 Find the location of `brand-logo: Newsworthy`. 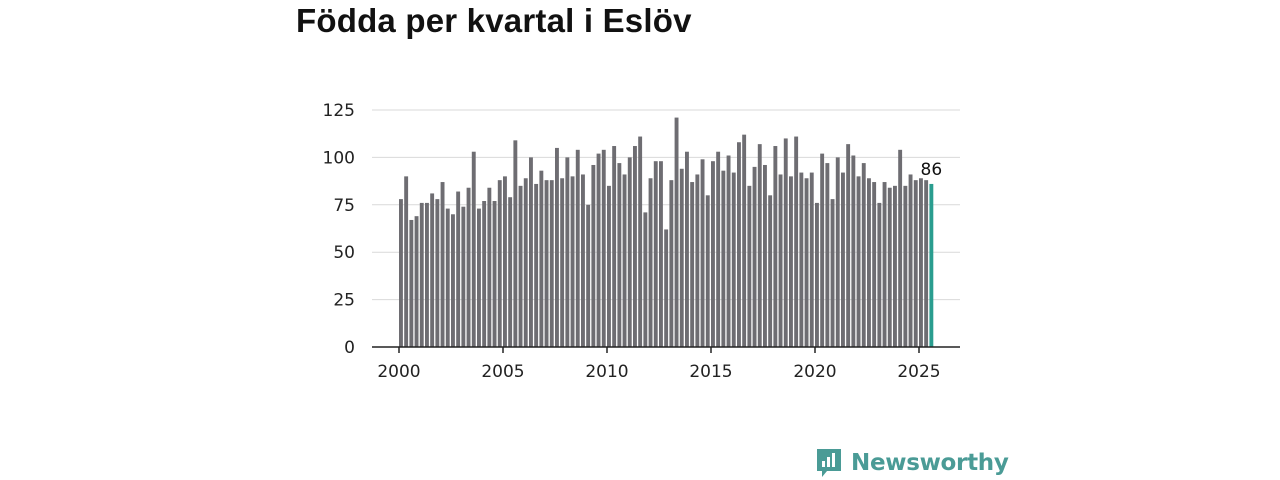

brand-logo: Newsworthy is located at coordinates (912, 463).